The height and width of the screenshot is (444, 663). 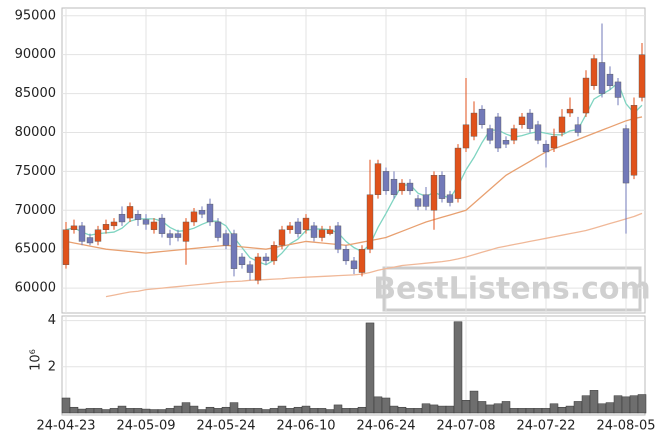 What do you see at coordinates (35, 249) in the screenshot?
I see `y-tick-label: 65000` at bounding box center [35, 249].